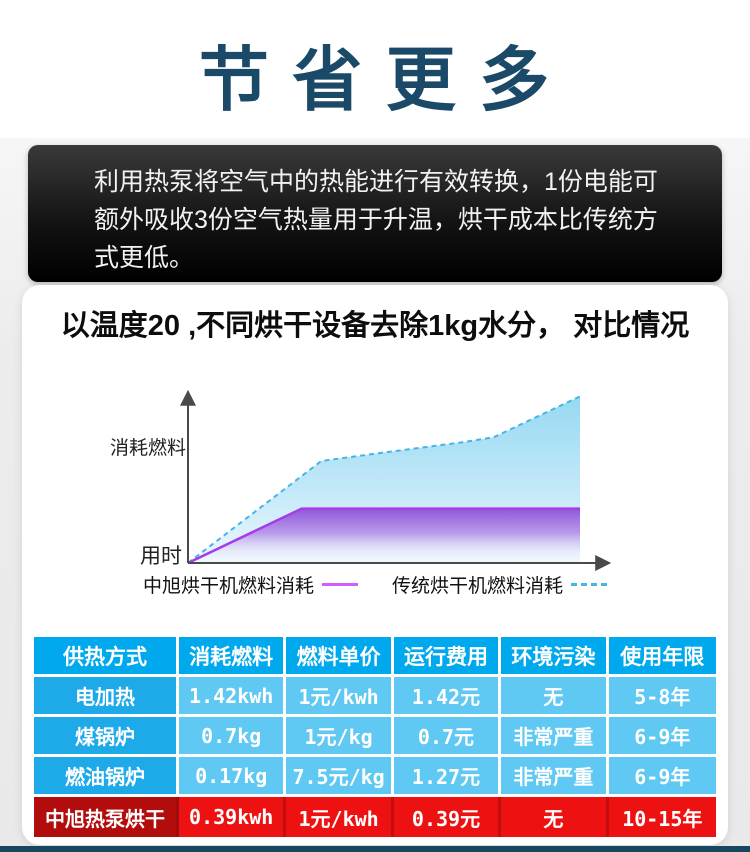 The width and height of the screenshot is (750, 852). I want to click on table-header-cell: 环境污染, so click(555, 657).